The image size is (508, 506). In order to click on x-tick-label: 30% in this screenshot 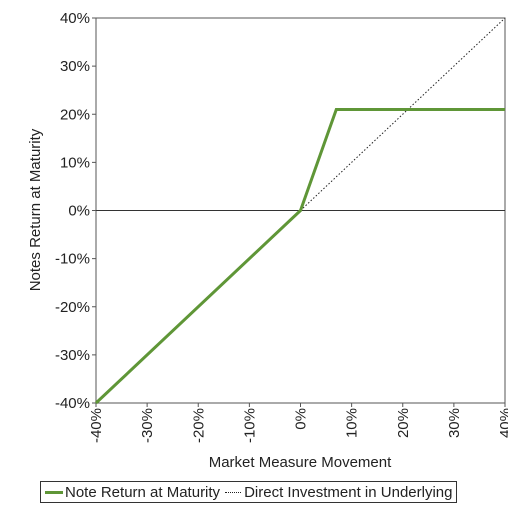, I will do `click(454, 423)`.